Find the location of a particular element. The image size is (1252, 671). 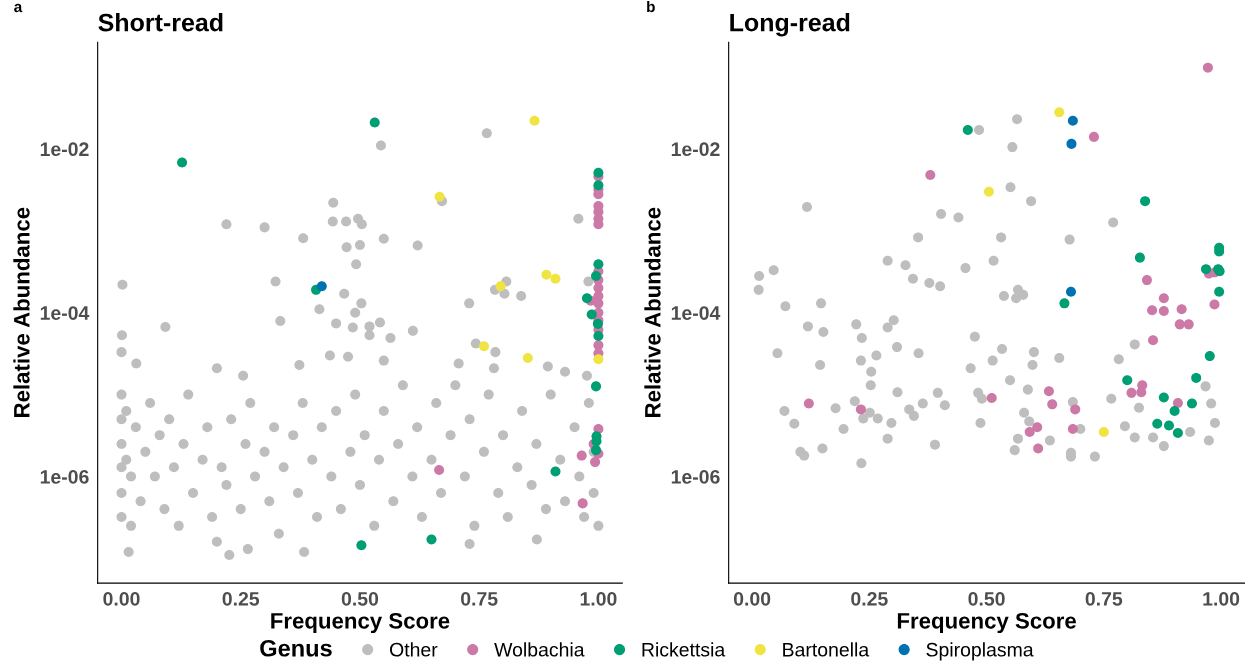

text: a is located at coordinates (18, 8).